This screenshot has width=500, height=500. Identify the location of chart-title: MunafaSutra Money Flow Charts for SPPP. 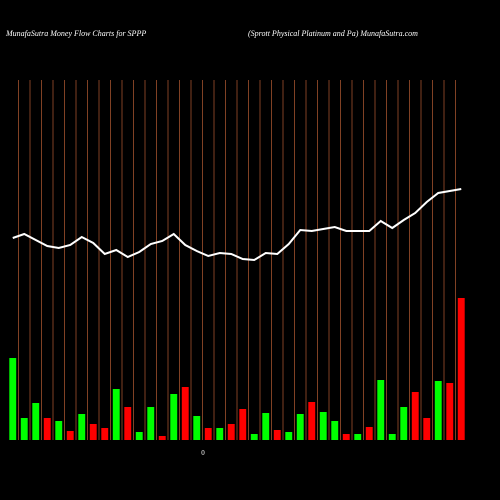
(75, 33).